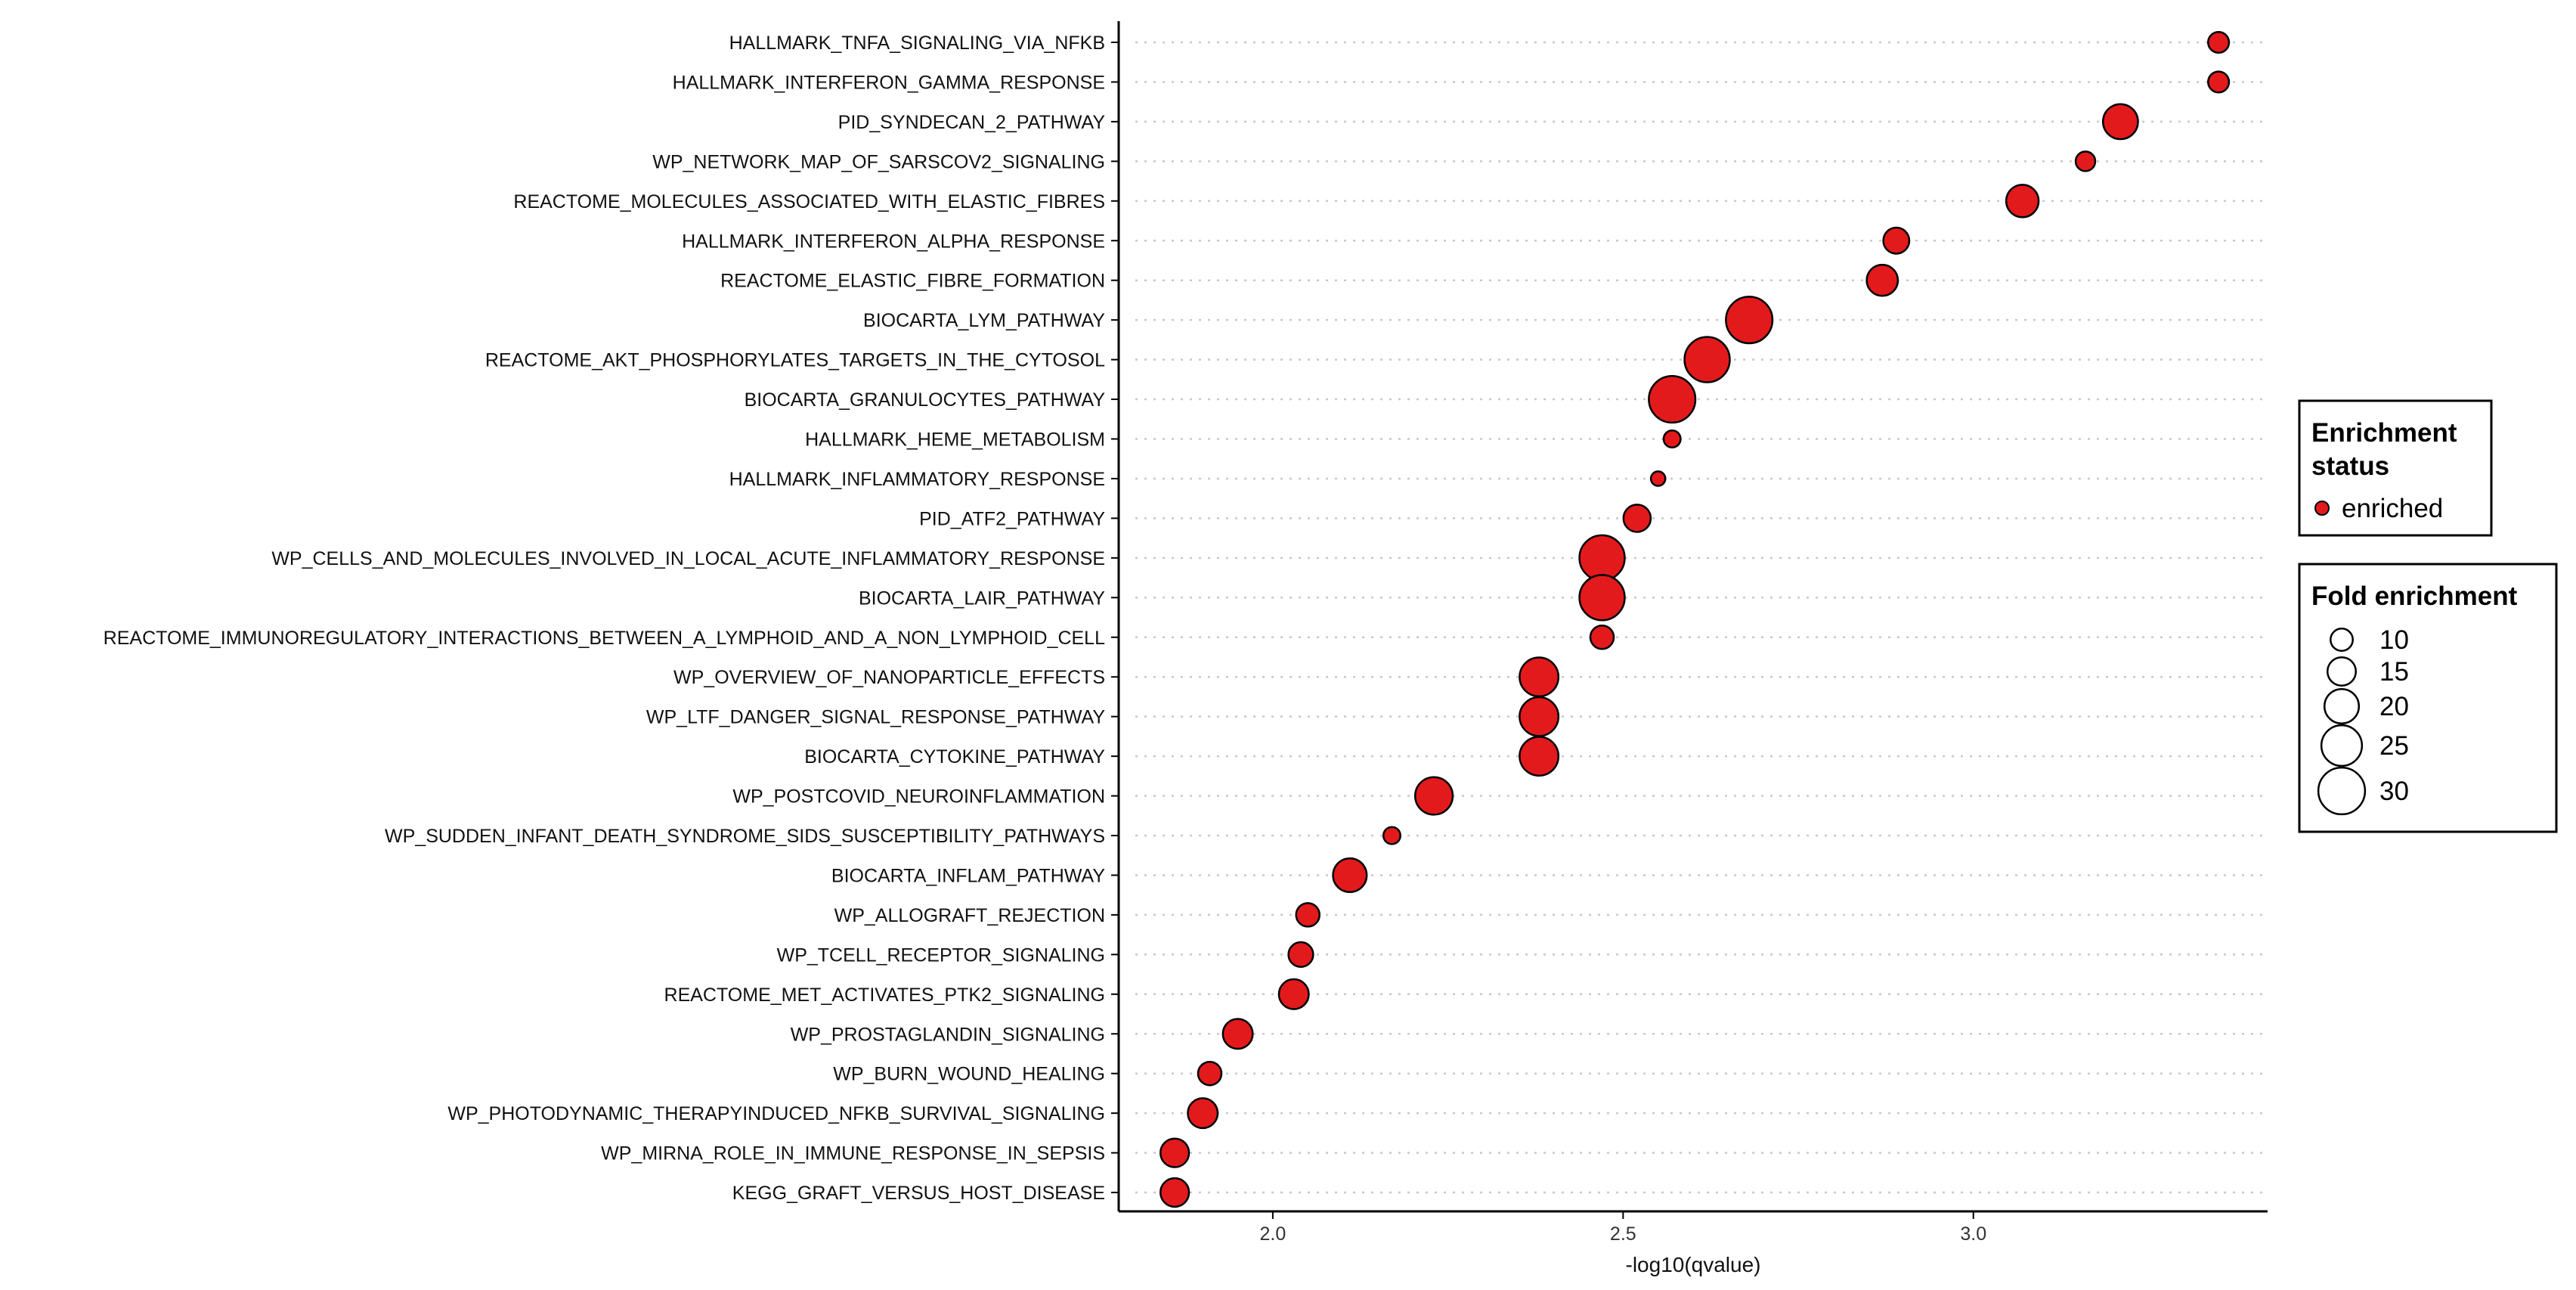 This screenshot has height=1290, width=2576. What do you see at coordinates (878, 161) in the screenshot?
I see `y-tick-label: WP_NETWORK_MAP_OF_SARSCOV2_SIGNALING` at bounding box center [878, 161].